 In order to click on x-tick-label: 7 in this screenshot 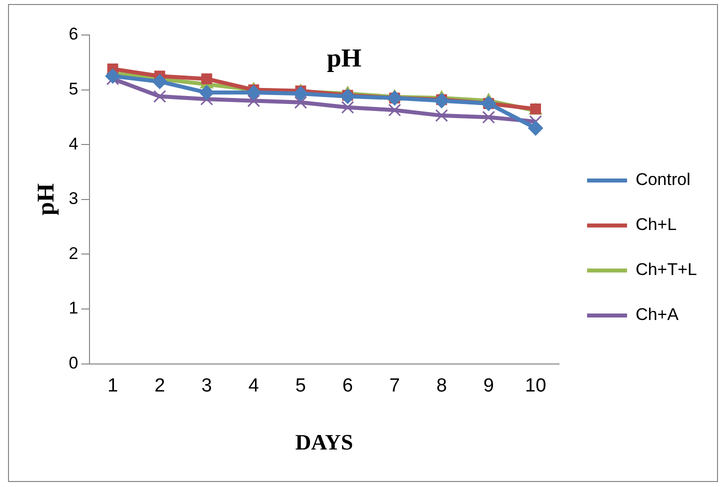, I will do `click(394, 385)`.